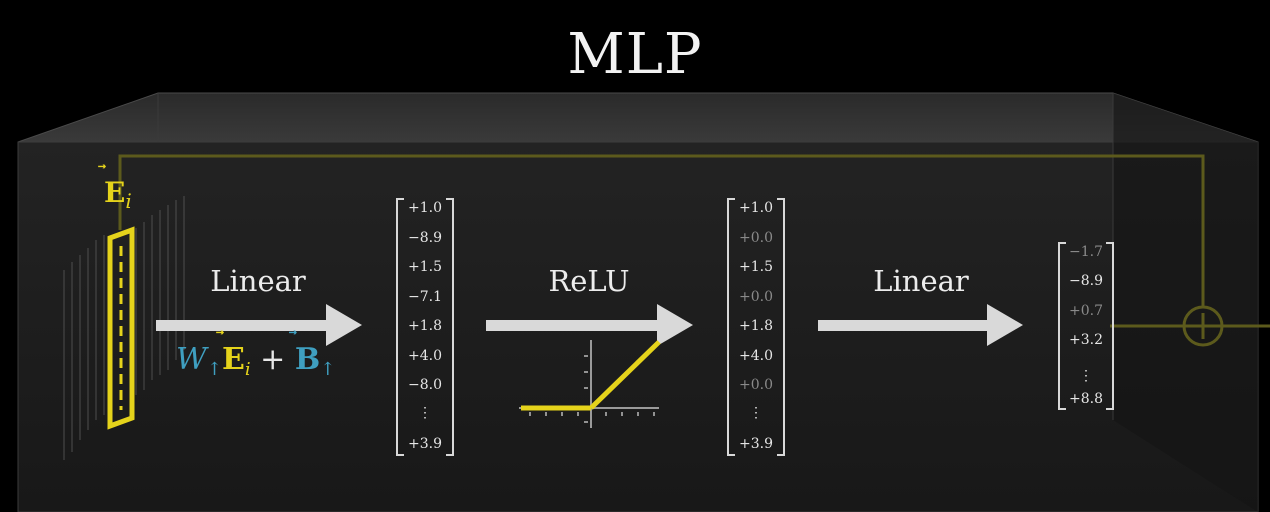 The image size is (1270, 512). Describe the element at coordinates (1086, 252) in the screenshot. I see `vector-entry: −1.7` at that location.